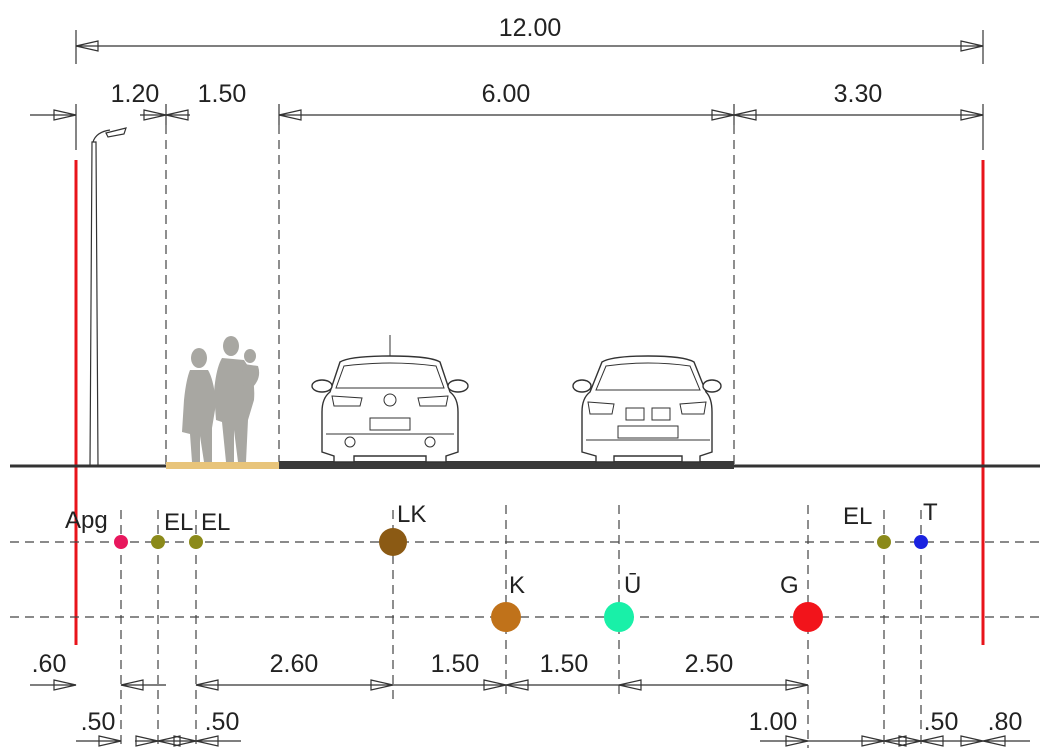  What do you see at coordinates (709, 664) in the screenshot?
I see `dim-bottom-5: 2.50` at bounding box center [709, 664].